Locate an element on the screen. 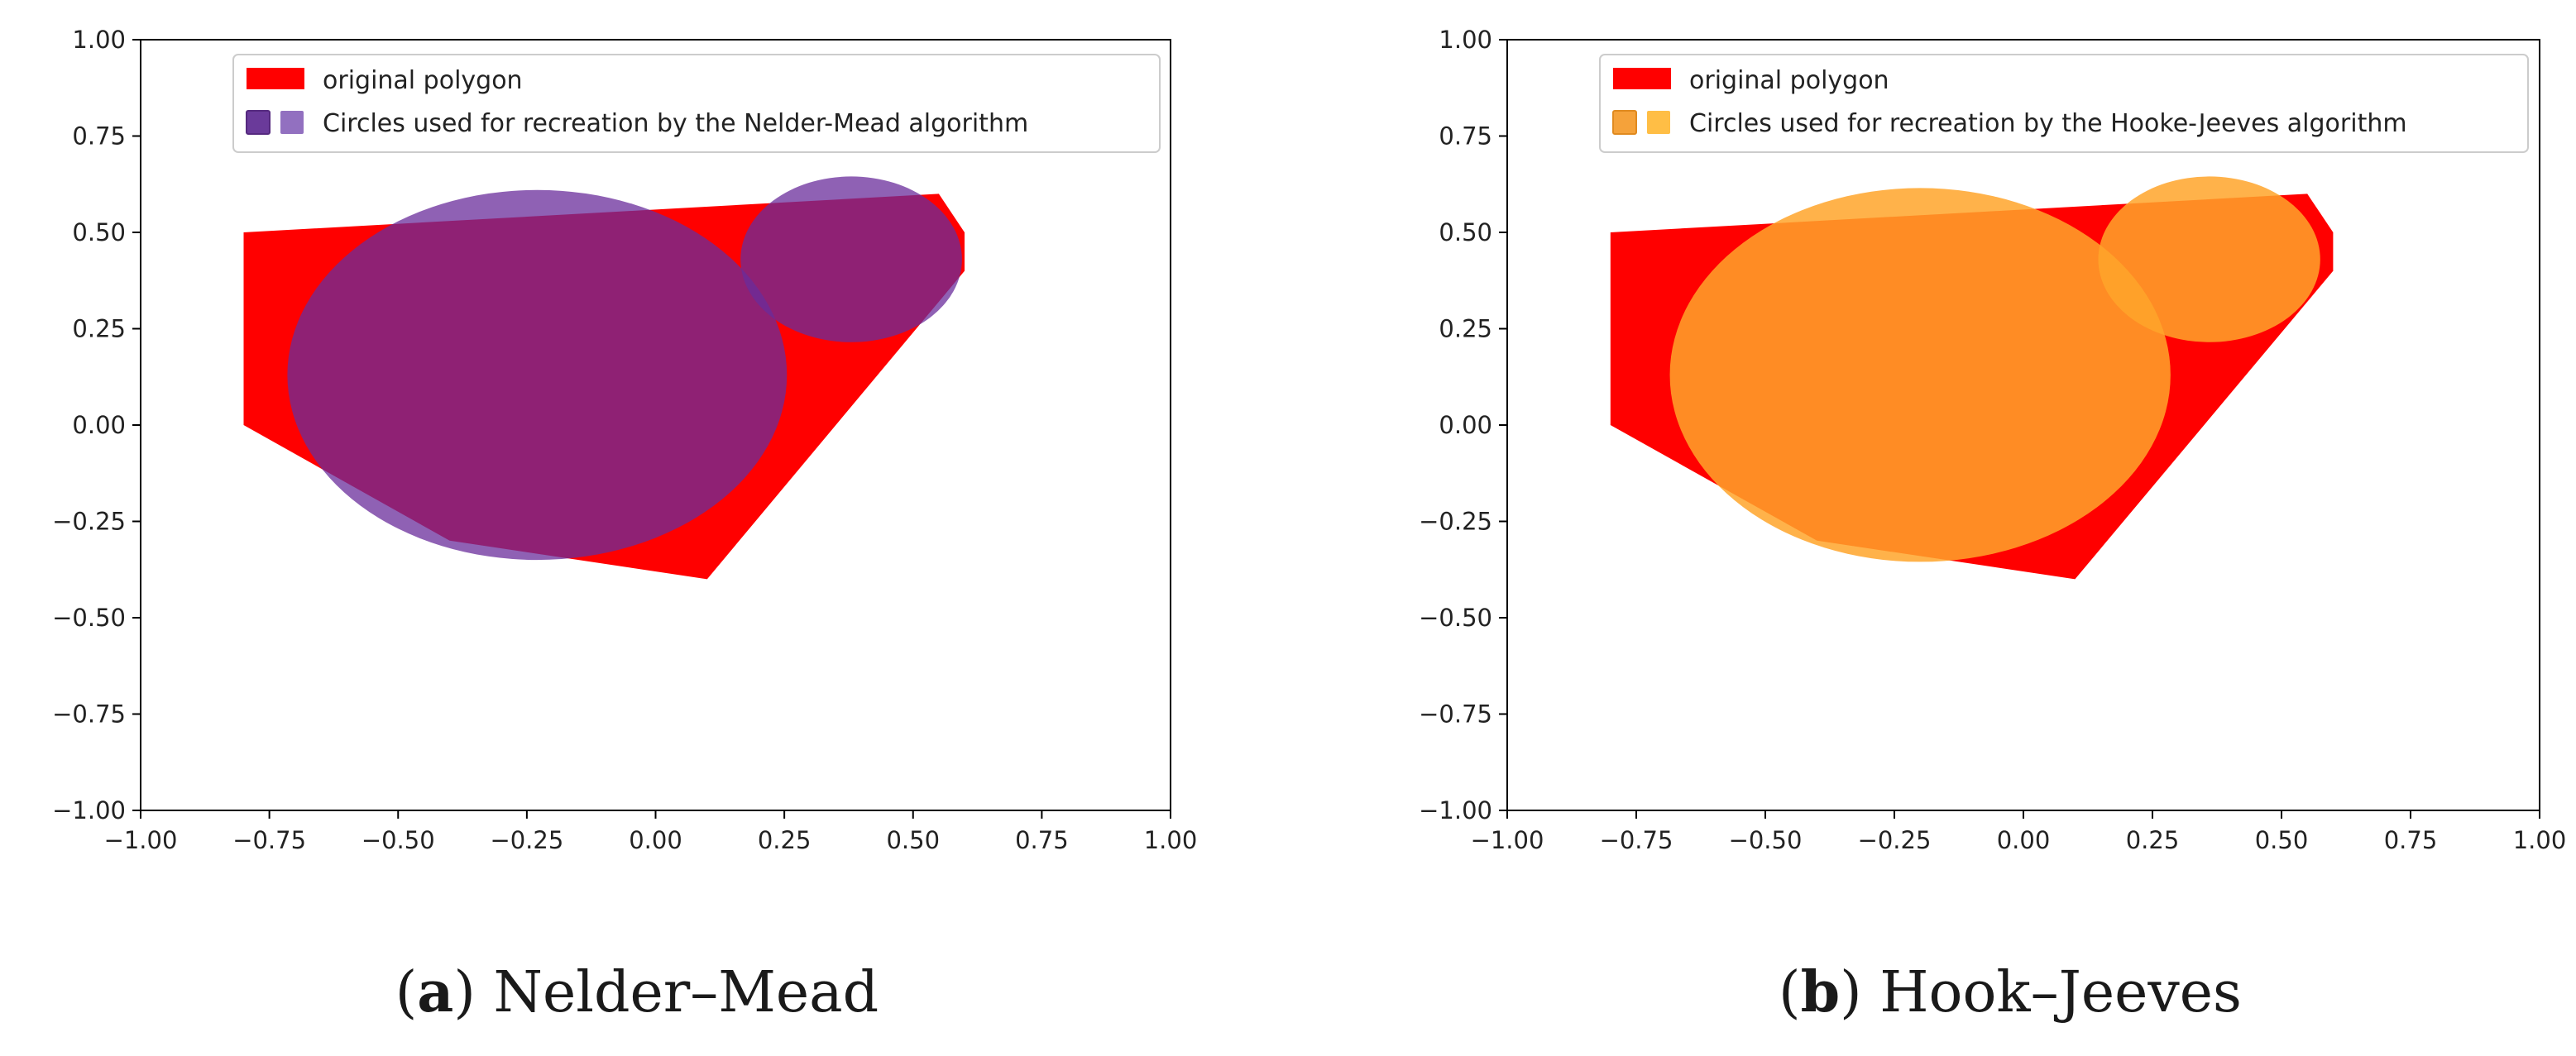  caption-hooke-jeeves: (b) Hook–Jeeves is located at coordinates (2010, 996).